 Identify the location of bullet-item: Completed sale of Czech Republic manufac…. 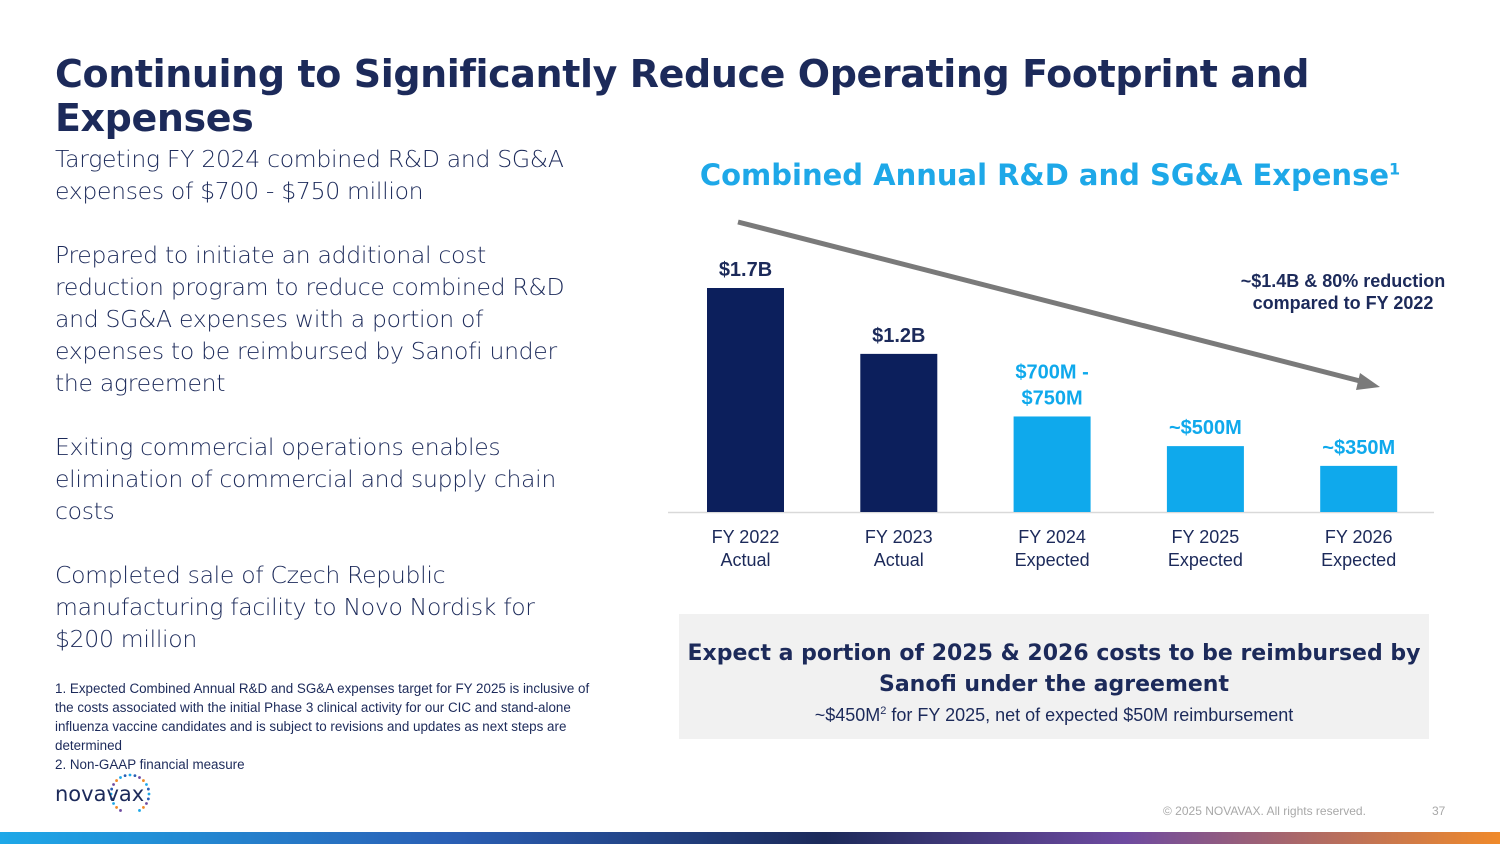
(295, 607).